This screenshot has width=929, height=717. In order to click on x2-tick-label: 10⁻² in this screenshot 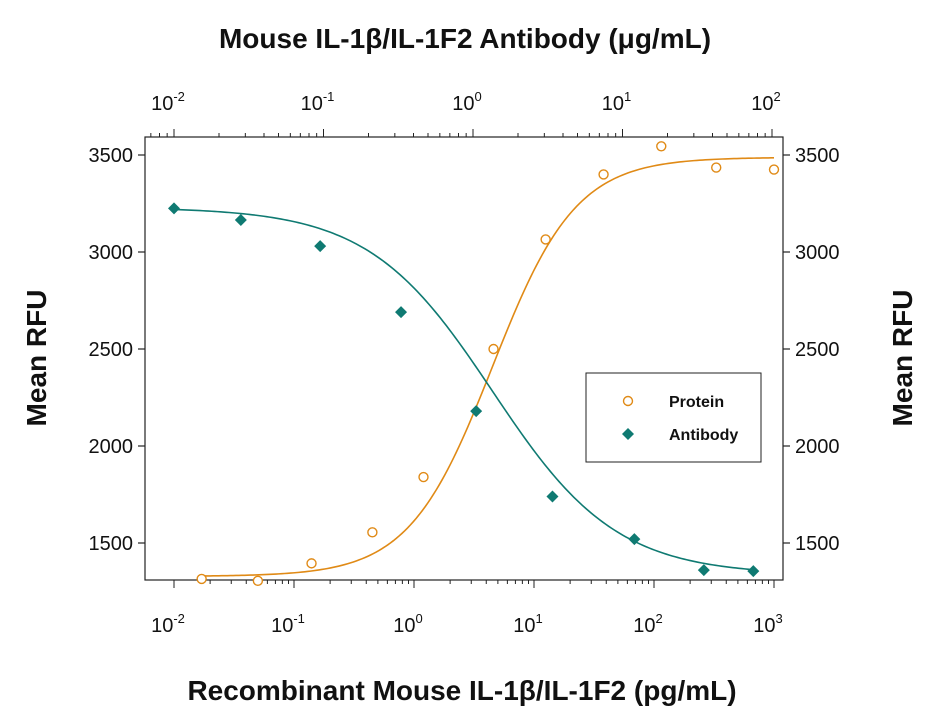, I will do `click(168, 102)`.